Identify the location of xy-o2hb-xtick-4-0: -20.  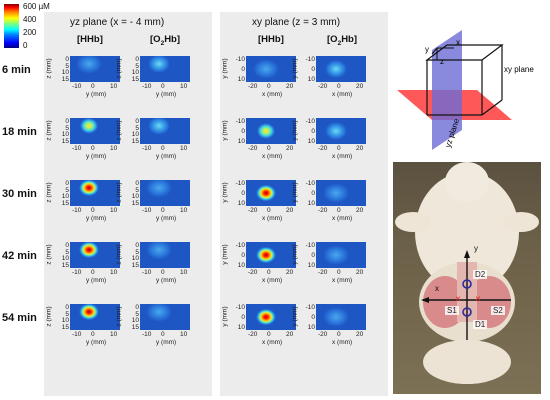
(323, 334).